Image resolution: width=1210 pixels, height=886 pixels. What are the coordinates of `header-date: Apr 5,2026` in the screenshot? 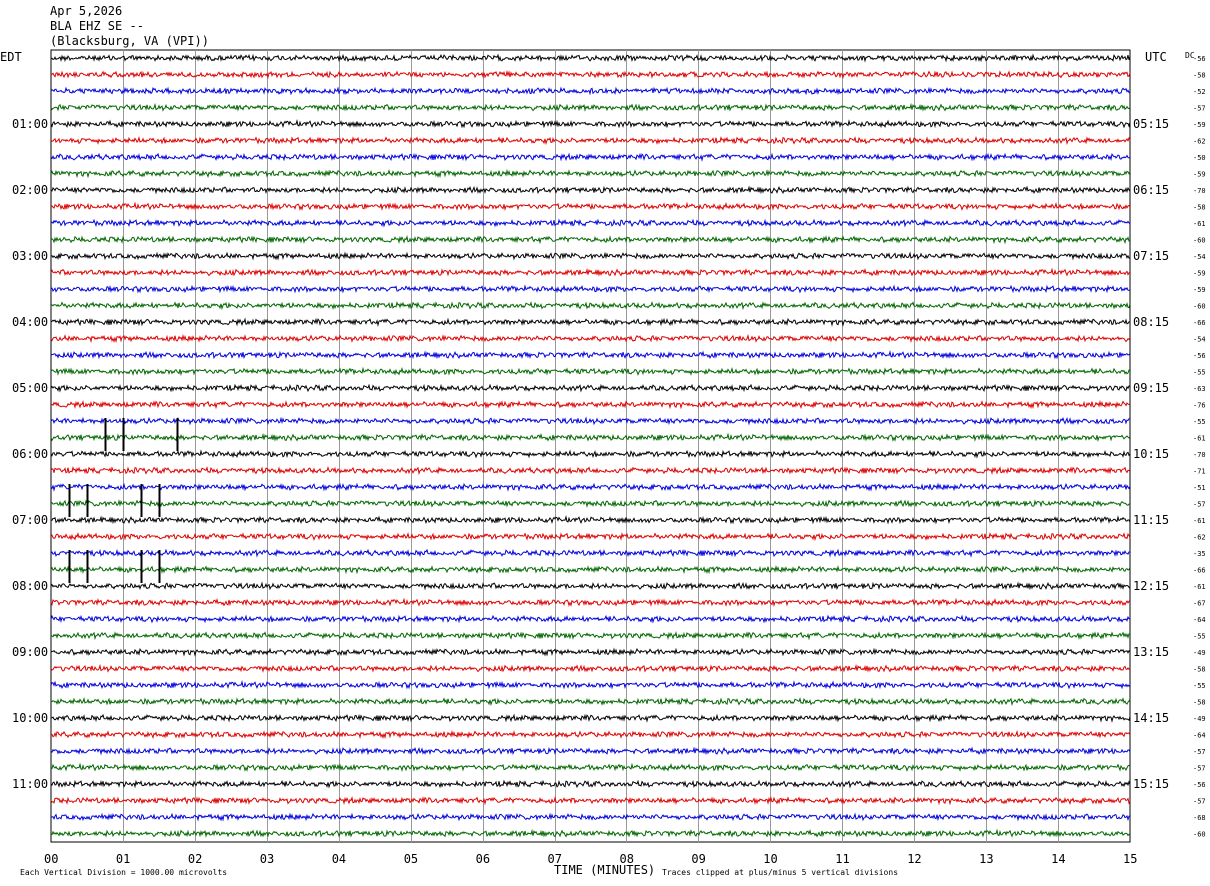 It's located at (86, 11).